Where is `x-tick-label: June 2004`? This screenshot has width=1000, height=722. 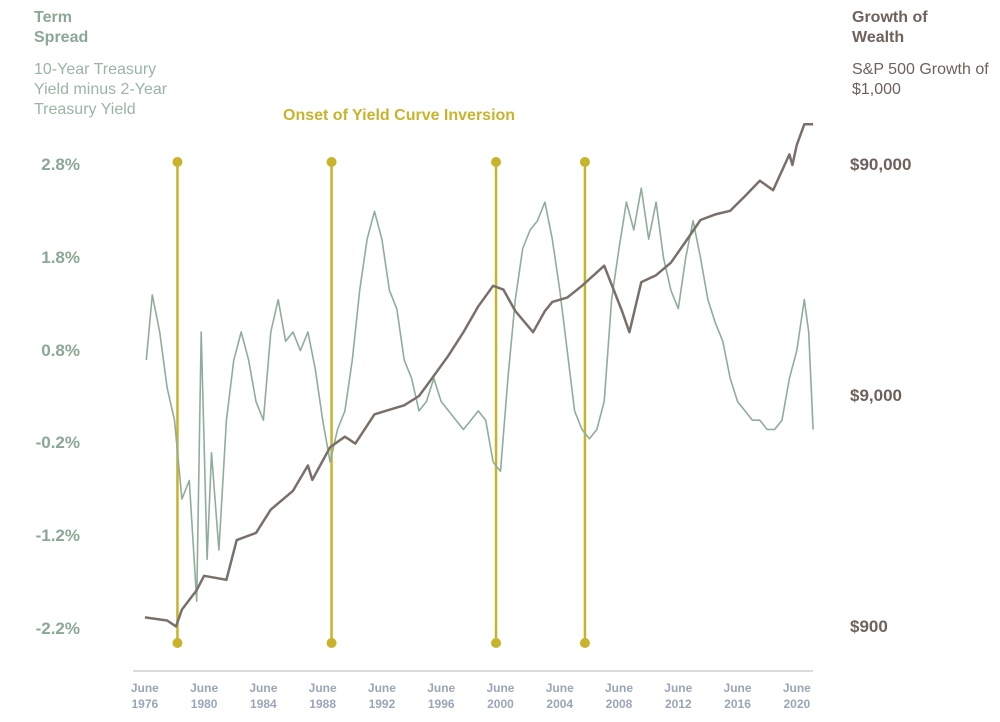
x-tick-label: June 2004 is located at coordinates (559, 696).